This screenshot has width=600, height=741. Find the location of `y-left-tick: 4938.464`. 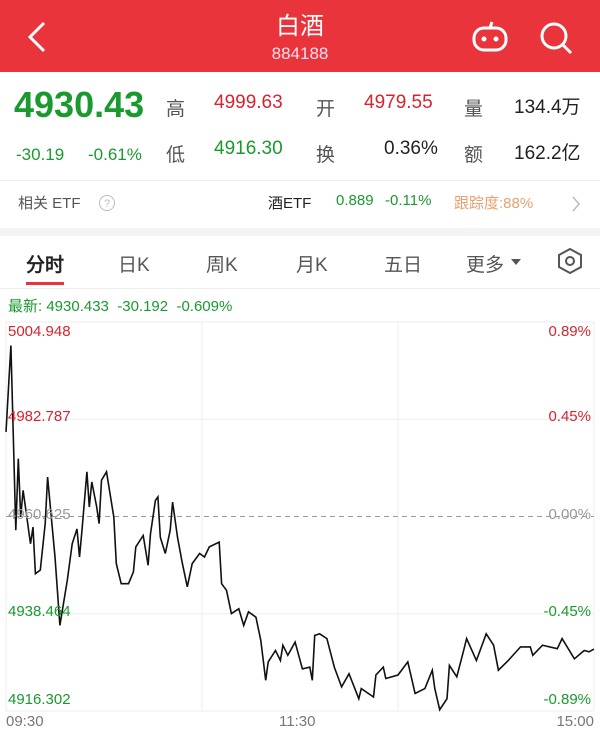

y-left-tick: 4938.464 is located at coordinates (39, 611).